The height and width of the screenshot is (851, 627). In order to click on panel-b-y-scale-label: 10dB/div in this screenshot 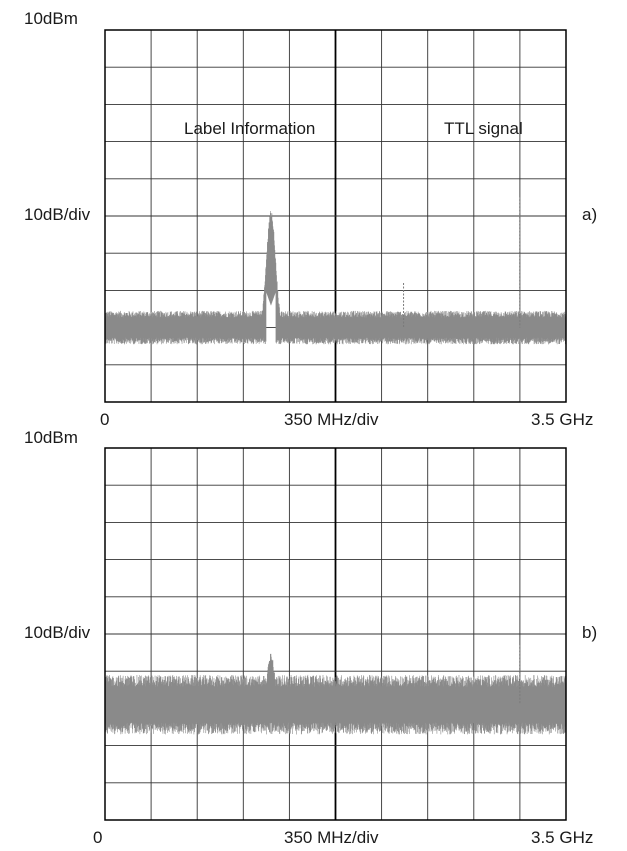, I will do `click(57, 632)`.